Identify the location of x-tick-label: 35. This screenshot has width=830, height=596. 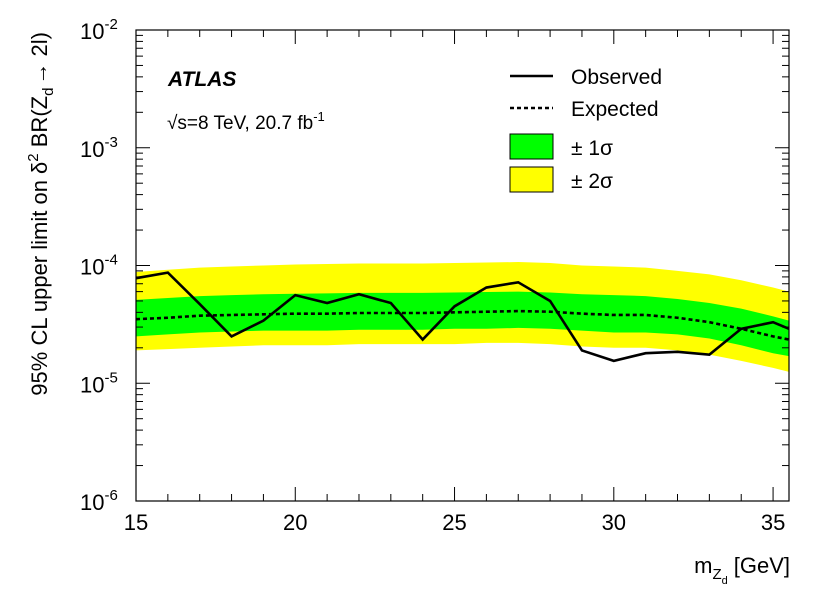
(773, 522).